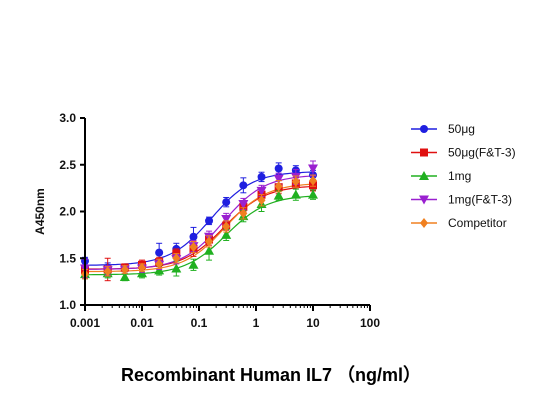 The width and height of the screenshot is (543, 406). Describe the element at coordinates (67, 212) in the screenshot. I see `y-tick-label: 2.0` at that location.